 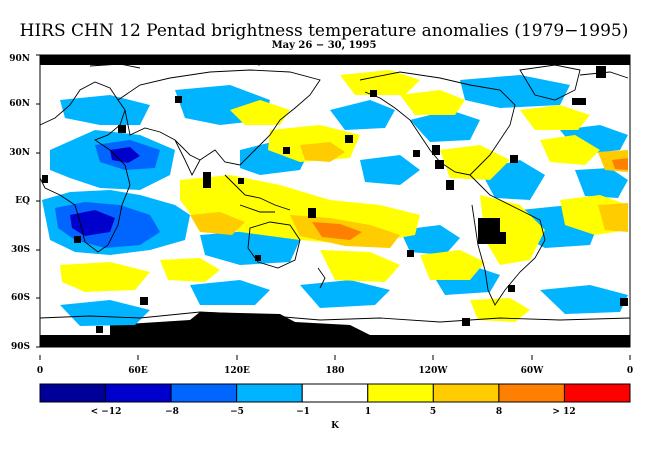 What do you see at coordinates (335, 357) in the screenshot?
I see `lon-ticks` at bounding box center [335, 357].